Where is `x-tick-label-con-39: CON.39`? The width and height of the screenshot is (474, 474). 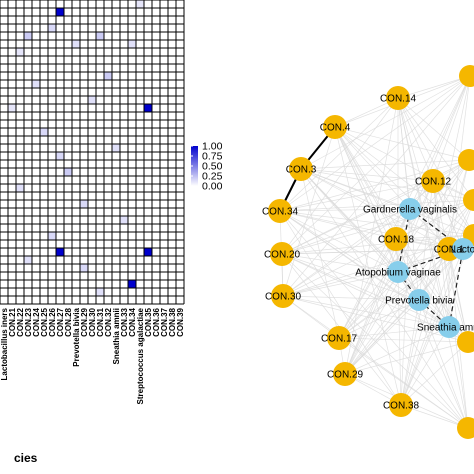 x-tick-label-con-39: CON.39 is located at coordinates (180, 321).